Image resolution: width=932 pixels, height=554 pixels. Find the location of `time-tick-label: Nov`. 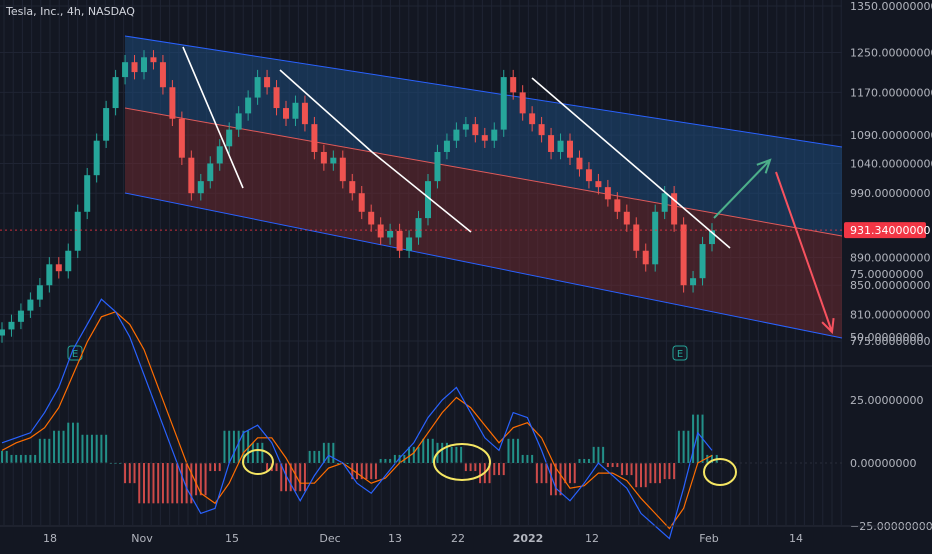

time-tick-label: Nov is located at coordinates (142, 538).